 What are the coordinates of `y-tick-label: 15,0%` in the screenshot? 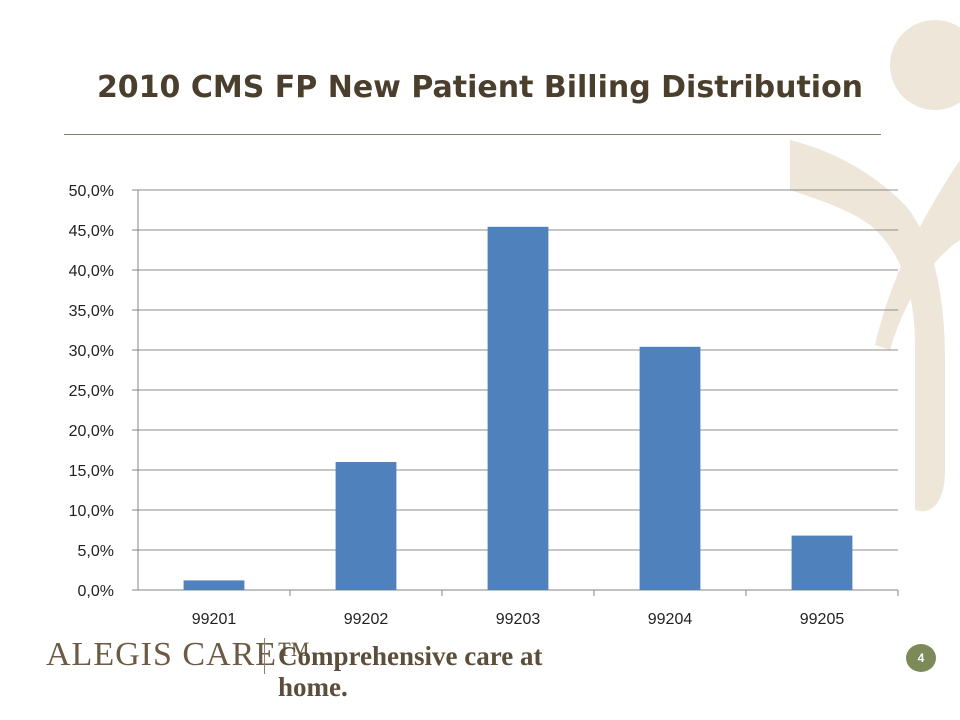 It's located at (91, 471).